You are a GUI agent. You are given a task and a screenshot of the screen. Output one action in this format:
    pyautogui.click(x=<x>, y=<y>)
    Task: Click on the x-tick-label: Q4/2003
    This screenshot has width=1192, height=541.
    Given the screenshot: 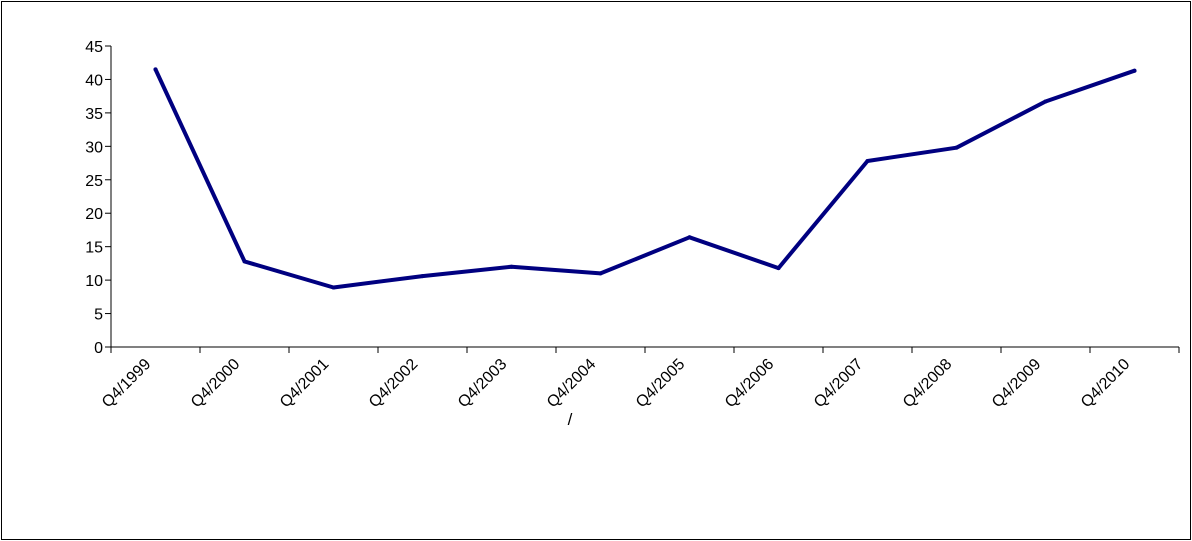 What is the action you would take?
    pyautogui.click(x=482, y=383)
    